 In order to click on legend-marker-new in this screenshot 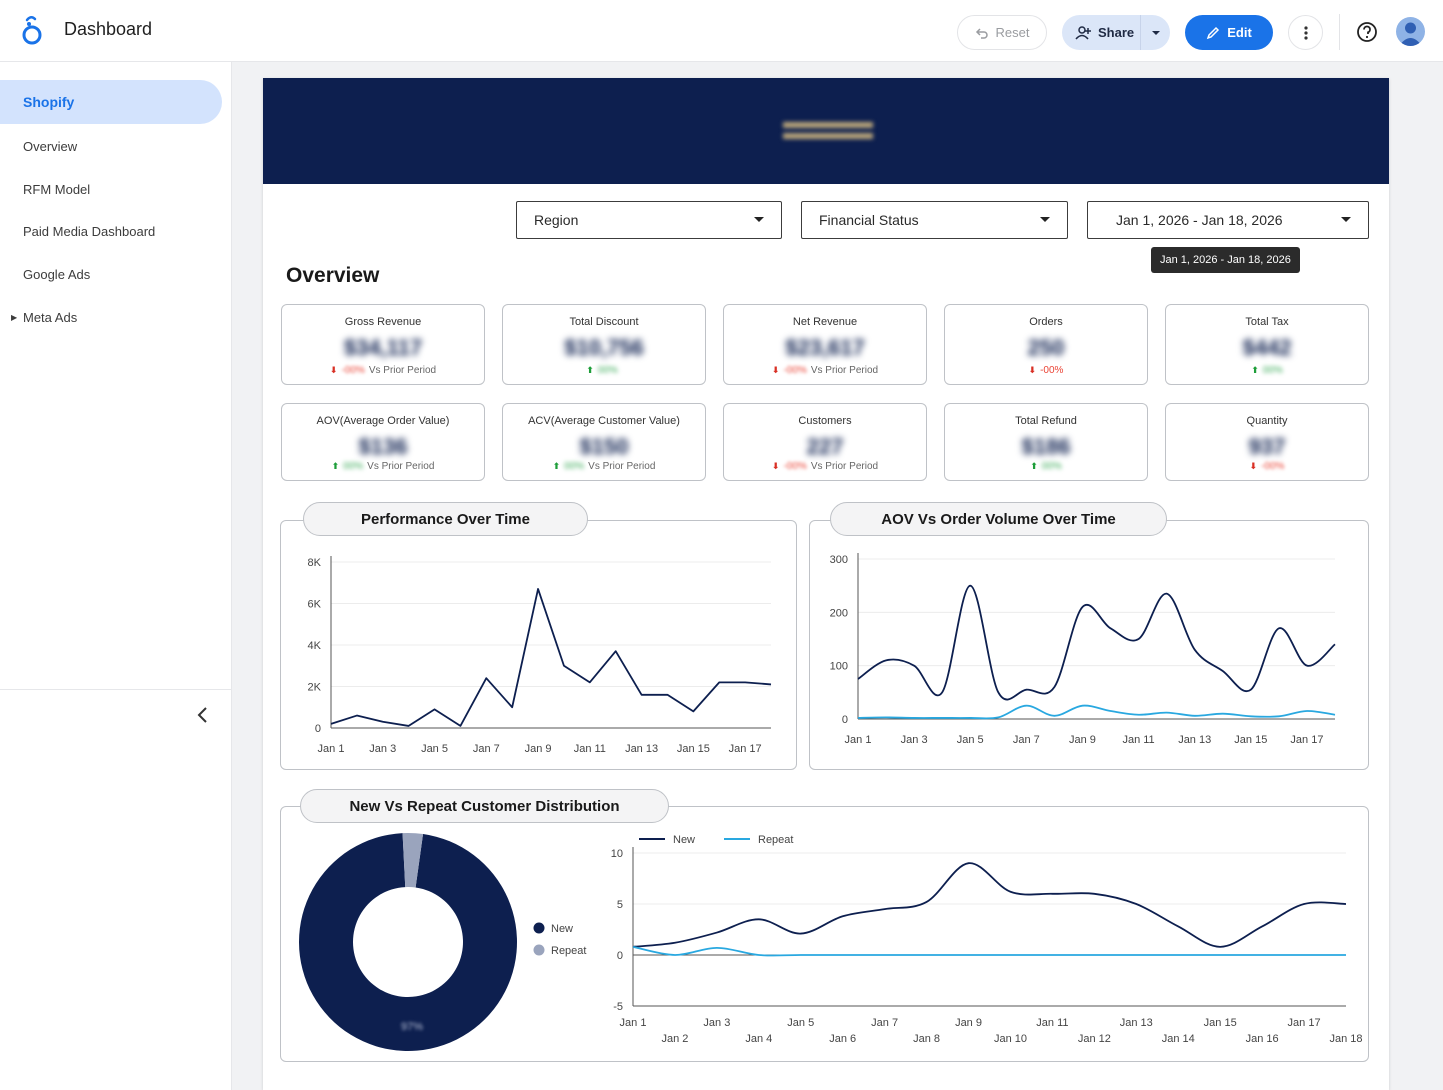, I will do `click(539, 928)`.